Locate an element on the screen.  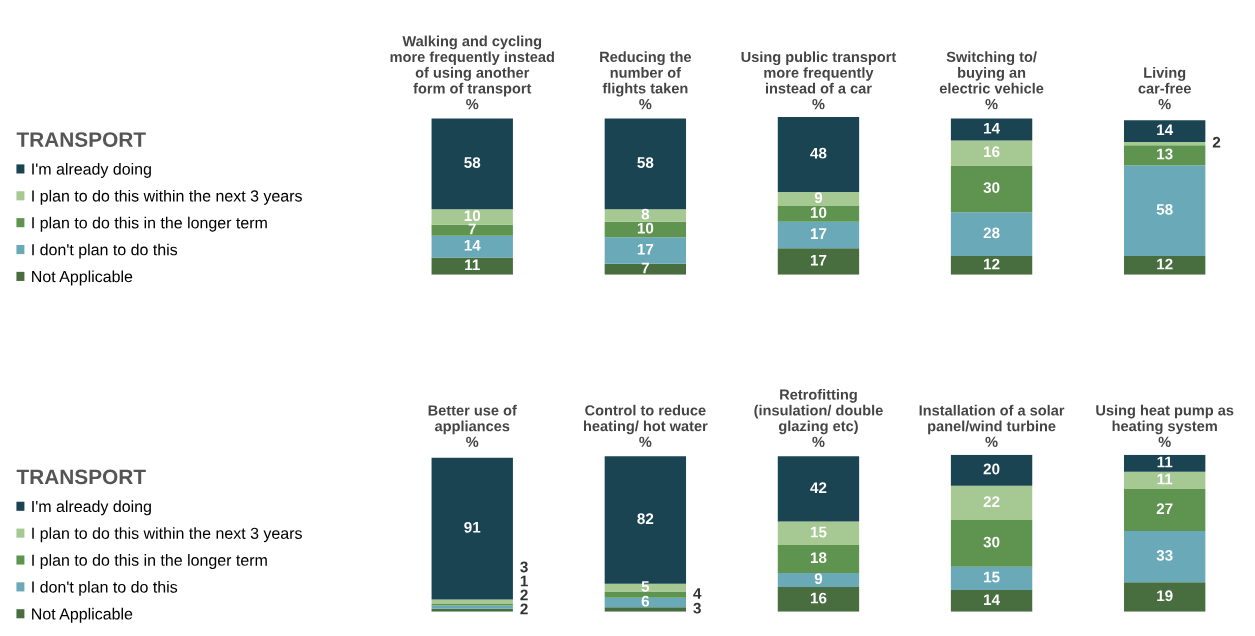
x-tick-label: Living car-free % is located at coordinates (1164, 88).